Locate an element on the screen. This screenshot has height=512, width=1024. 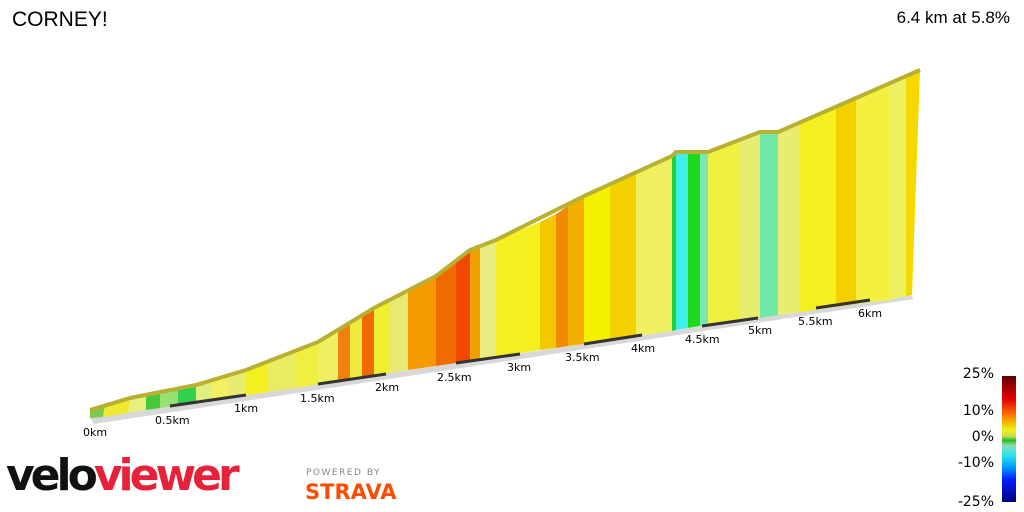
gradient-legend: 25% 10% 0% -10% -25% is located at coordinates (987, 439).